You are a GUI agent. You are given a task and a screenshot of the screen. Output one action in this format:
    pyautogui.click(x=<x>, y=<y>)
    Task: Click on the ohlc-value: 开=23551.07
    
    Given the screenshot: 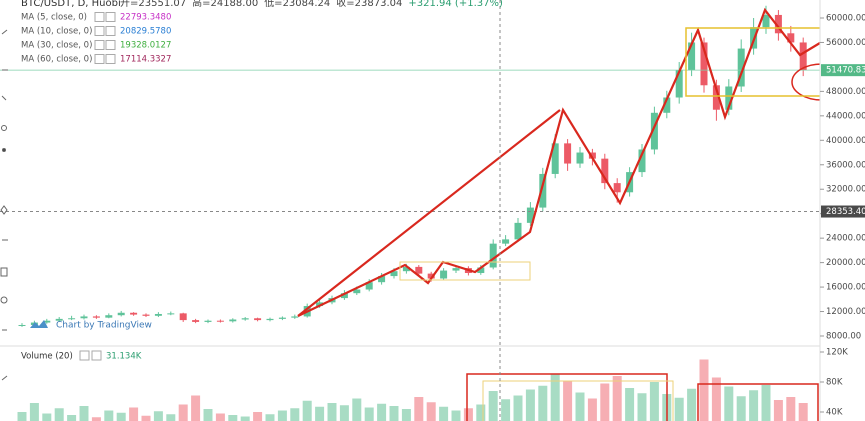 What is the action you would take?
    pyautogui.click(x=153, y=4)
    